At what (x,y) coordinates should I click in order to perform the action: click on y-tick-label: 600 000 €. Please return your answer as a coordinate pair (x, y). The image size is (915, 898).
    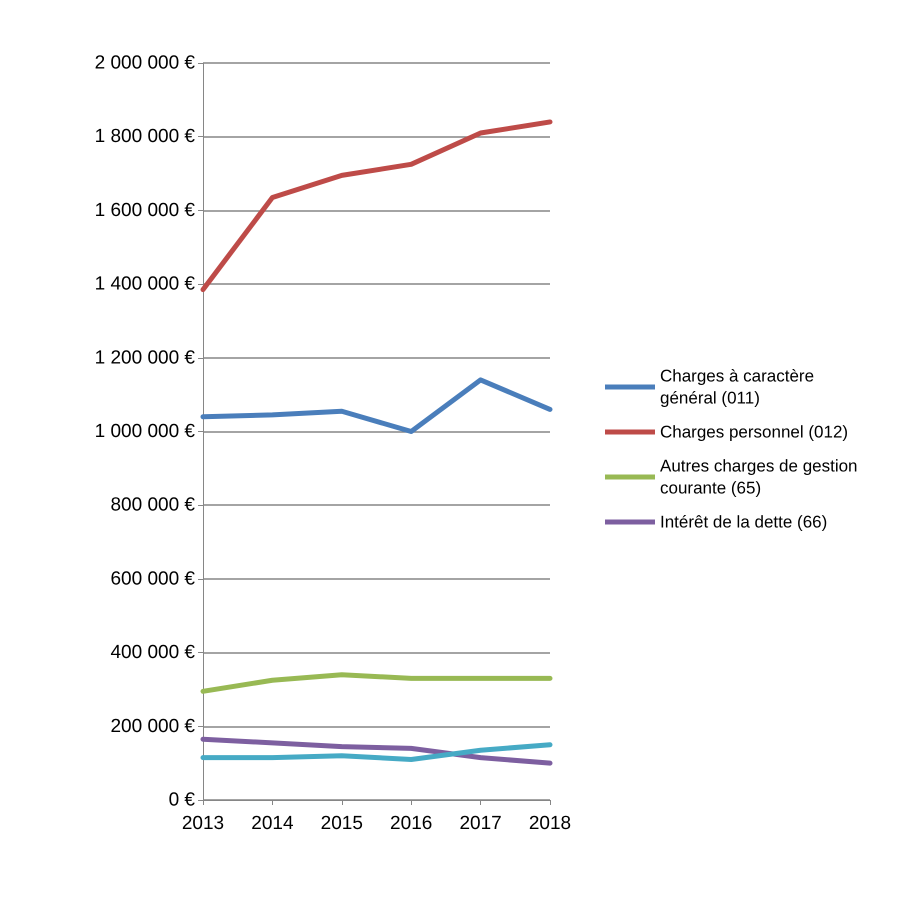
    Looking at the image, I should click on (153, 579).